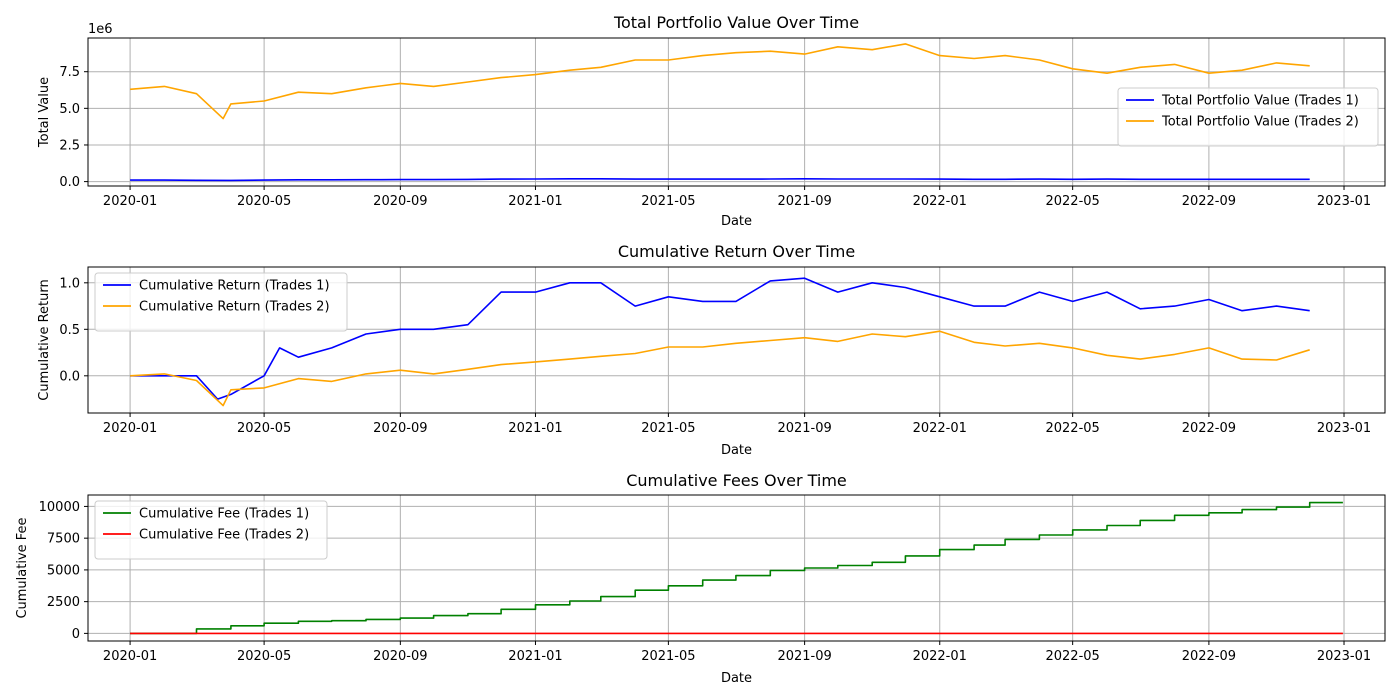 The height and width of the screenshot is (700, 1400). Describe the element at coordinates (69, 330) in the screenshot. I see `y-tick-label: 0.5` at that location.